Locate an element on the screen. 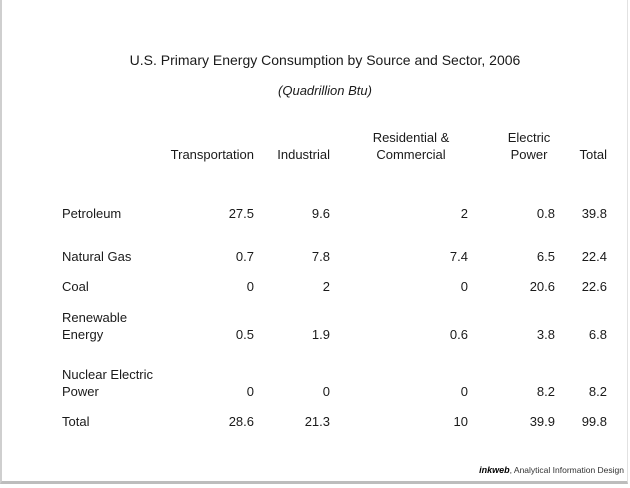 The width and height of the screenshot is (630, 488). table-row: Renewable Energy 0.5 1.9 0.6 3.8 6.8 is located at coordinates (334, 319).